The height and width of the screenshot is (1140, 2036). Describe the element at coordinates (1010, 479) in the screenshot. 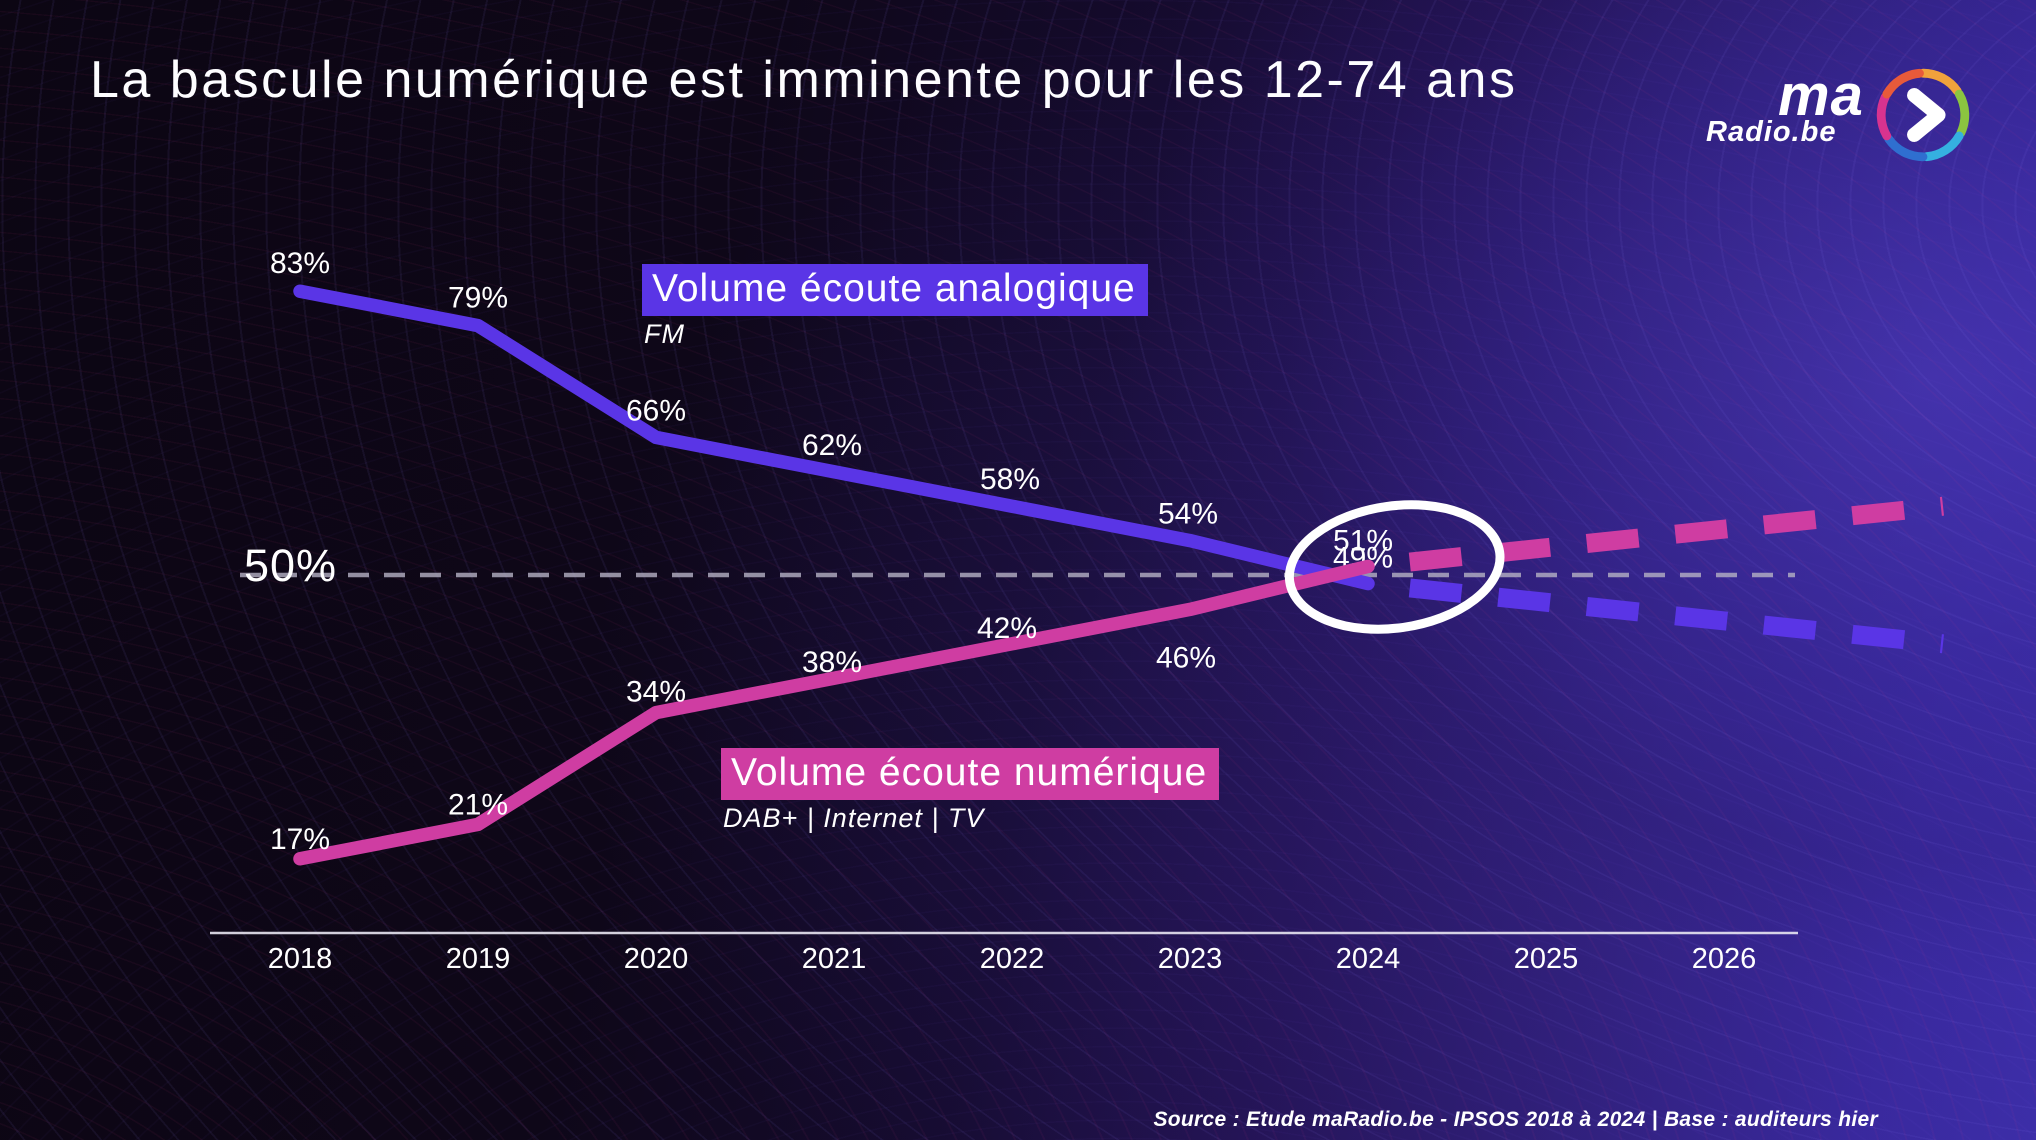

I see `value-label: 58%` at that location.